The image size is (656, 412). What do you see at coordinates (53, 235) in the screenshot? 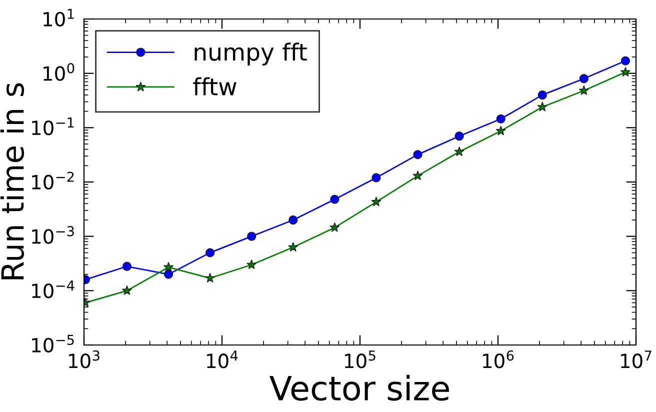
I see `y-tick-label: 10$^{−3}$` at bounding box center [53, 235].